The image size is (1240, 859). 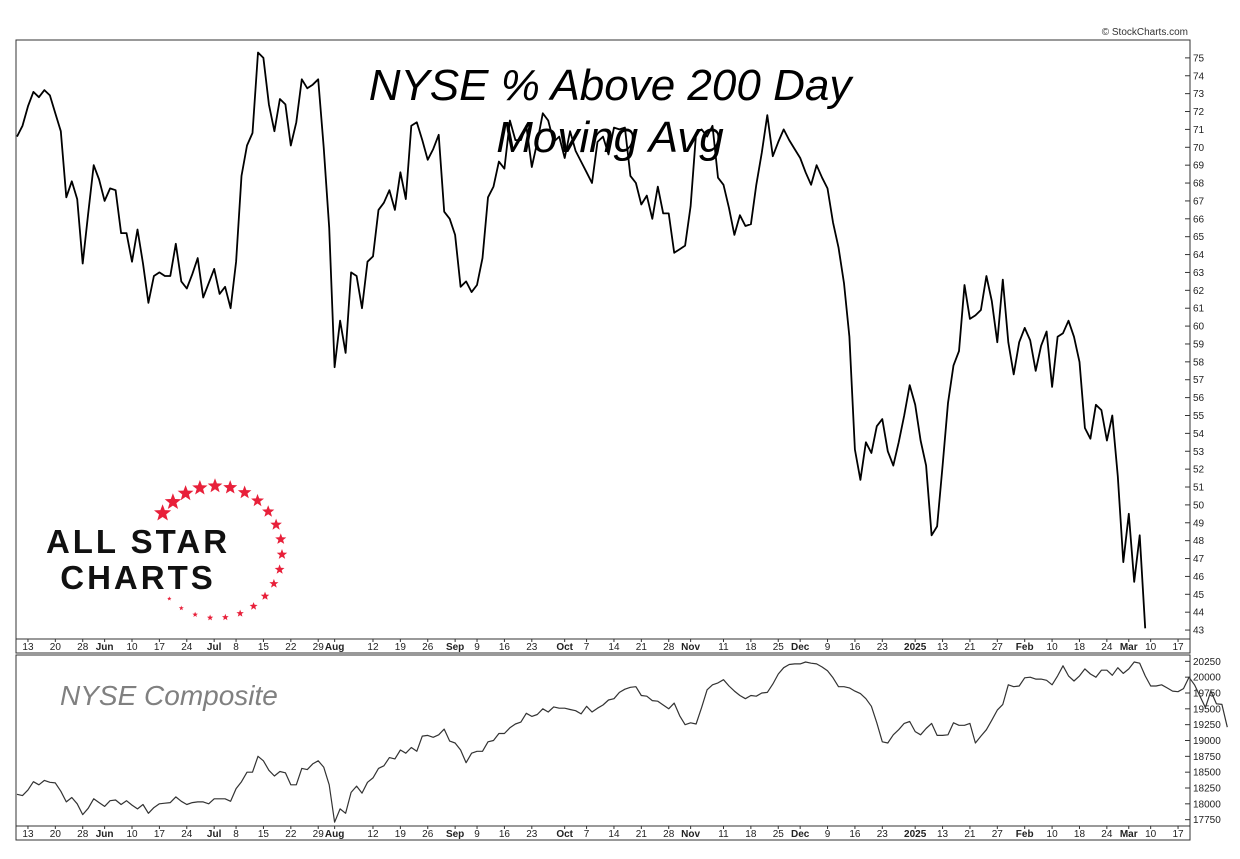 I want to click on bottom-axis-strip, so click(x=603, y=833).